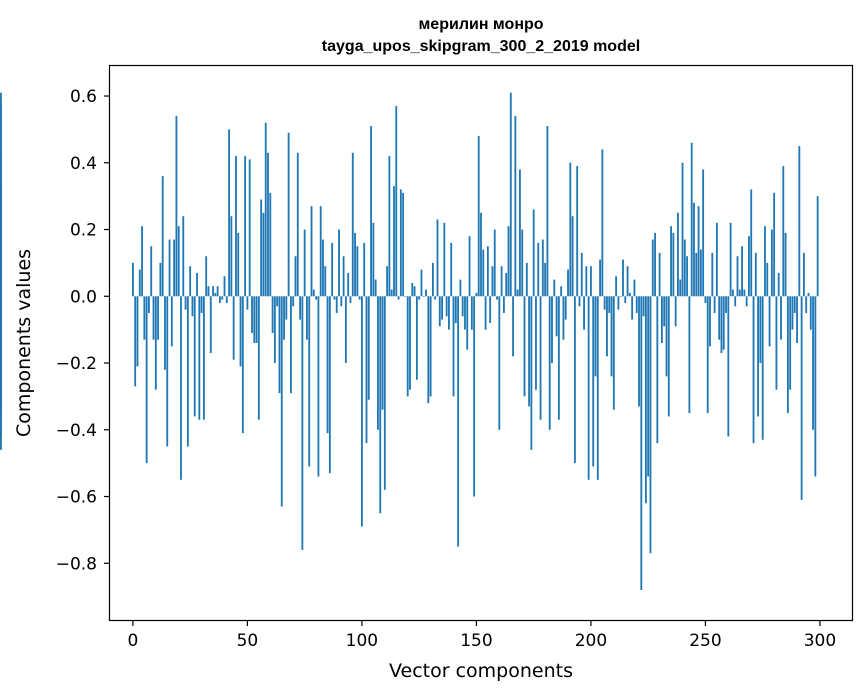 Image resolution: width=867 pixels, height=696 pixels. Describe the element at coordinates (820, 641) in the screenshot. I see `x-tick-label: 300` at that location.